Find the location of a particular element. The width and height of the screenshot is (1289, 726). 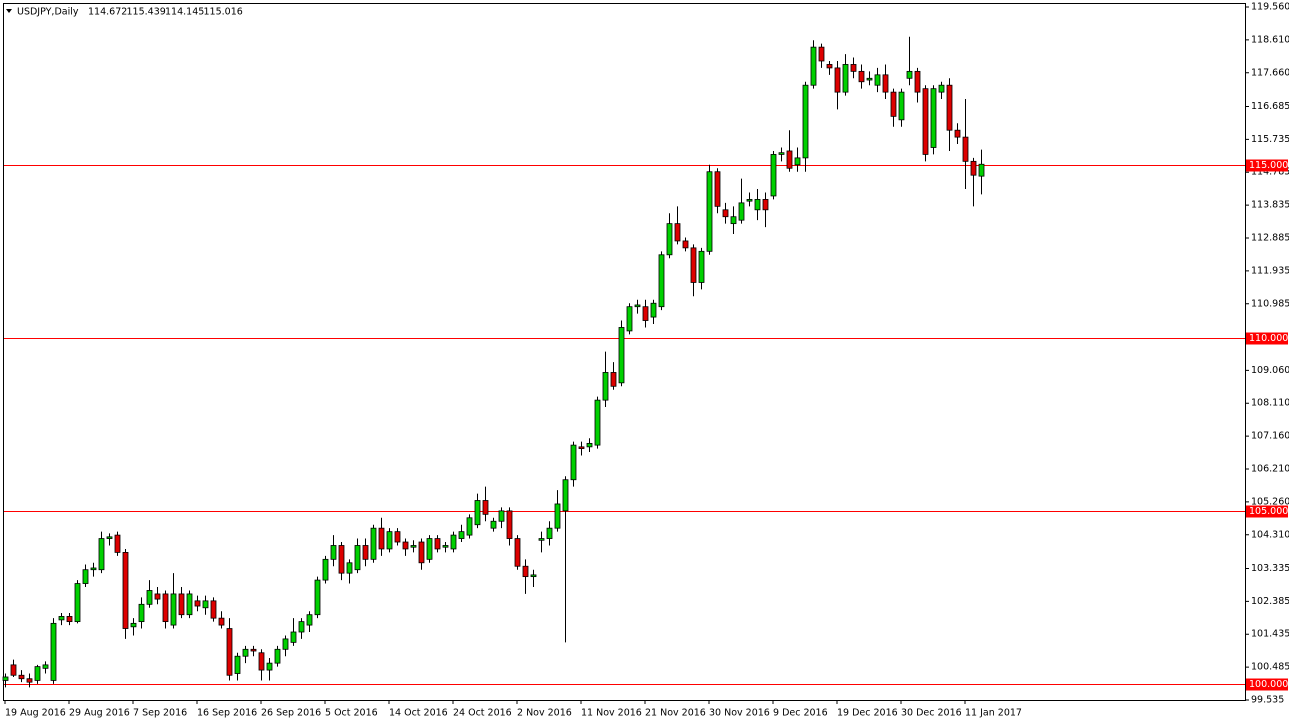

level-label: 115.000 is located at coordinates (1268, 165).